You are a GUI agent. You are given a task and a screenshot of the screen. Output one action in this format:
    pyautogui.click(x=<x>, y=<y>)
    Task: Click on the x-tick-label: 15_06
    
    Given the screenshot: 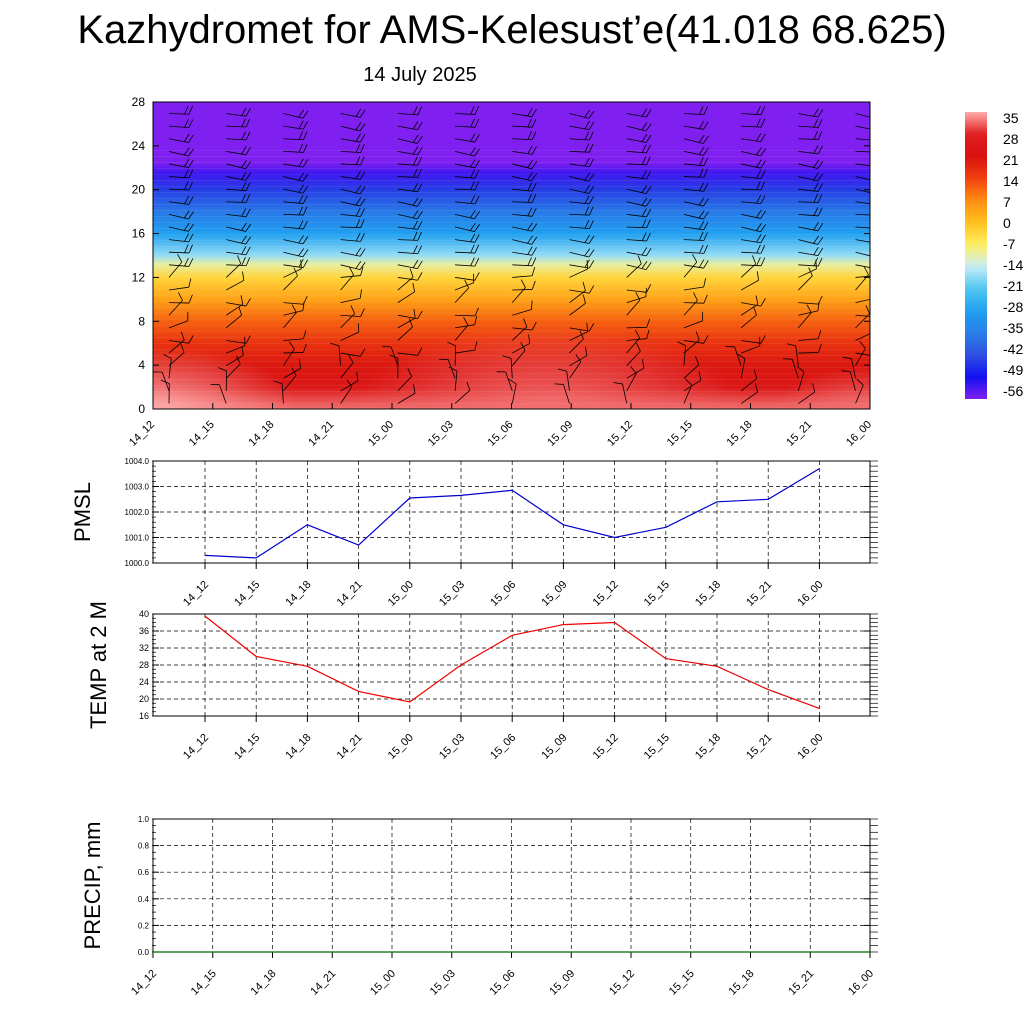 What is the action you would take?
    pyautogui.click(x=503, y=747)
    